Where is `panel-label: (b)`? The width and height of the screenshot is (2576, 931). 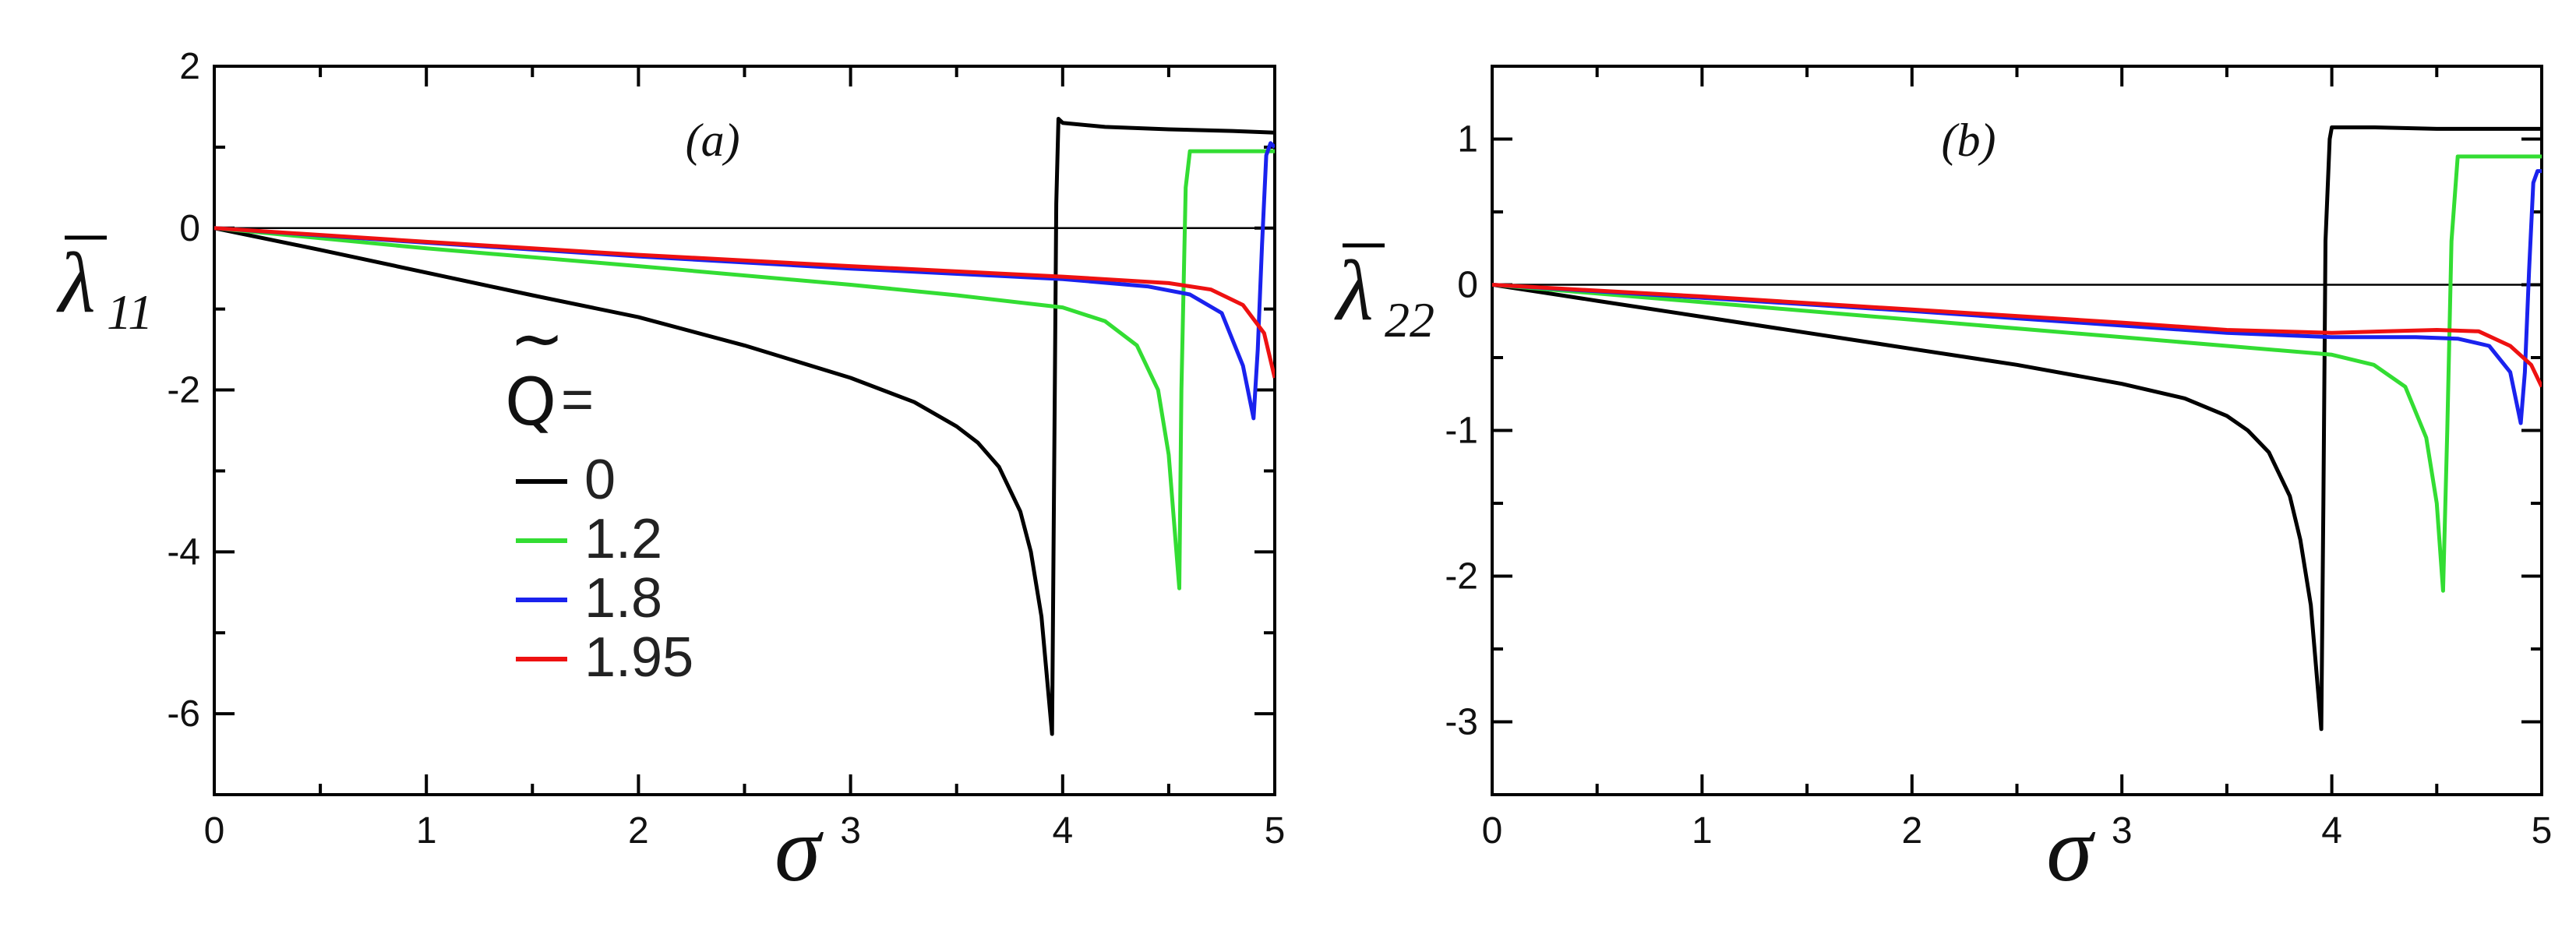 panel-label: (b) is located at coordinates (1969, 140).